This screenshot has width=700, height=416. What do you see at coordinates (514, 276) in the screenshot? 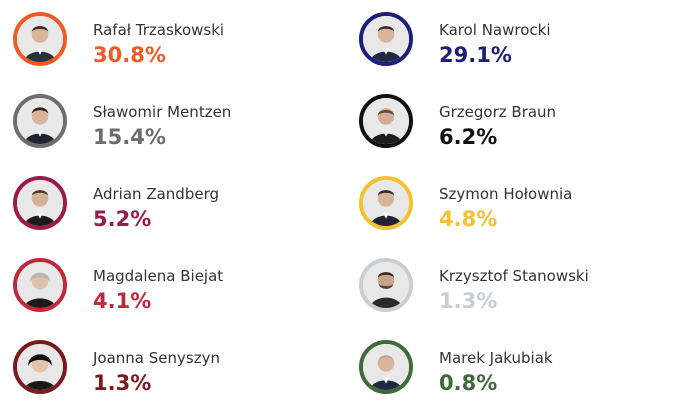
I see `candidate-name: Krzysztof Stanowski` at bounding box center [514, 276].